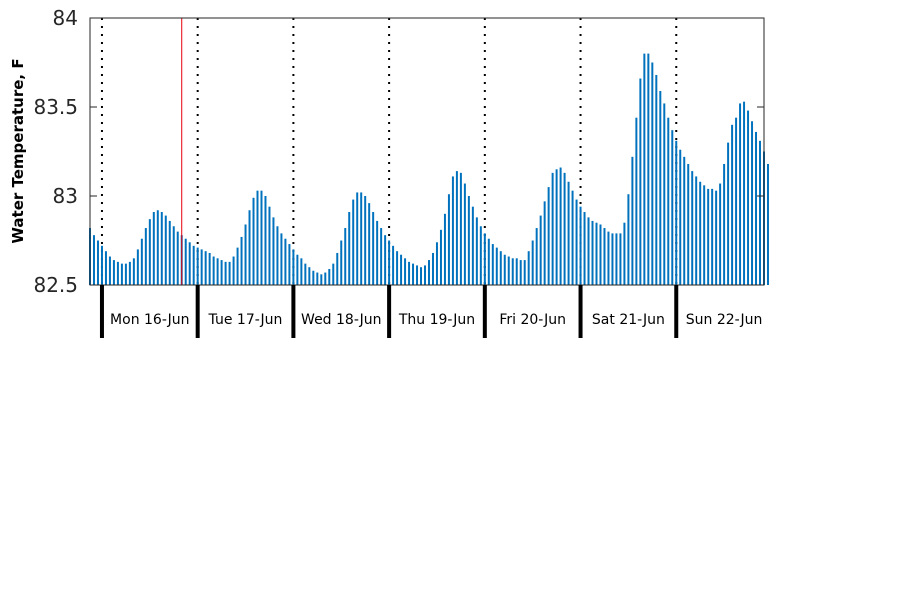 The height and width of the screenshot is (600, 900). What do you see at coordinates (65, 18) in the screenshot?
I see `y-tick-label: 84` at bounding box center [65, 18].